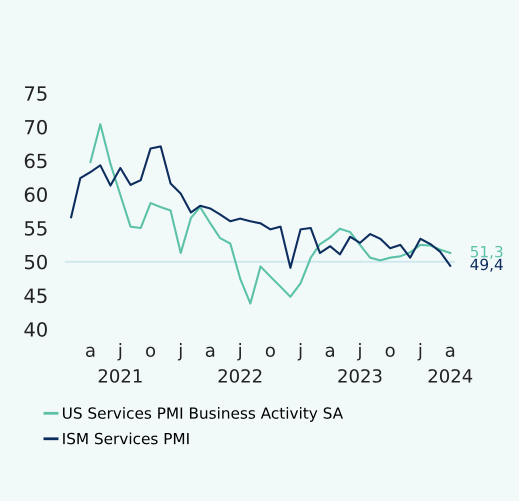 The width and height of the screenshot is (519, 501). What do you see at coordinates (120, 363) in the screenshot?
I see `x-tick-label: j 2021` at bounding box center [120, 363].